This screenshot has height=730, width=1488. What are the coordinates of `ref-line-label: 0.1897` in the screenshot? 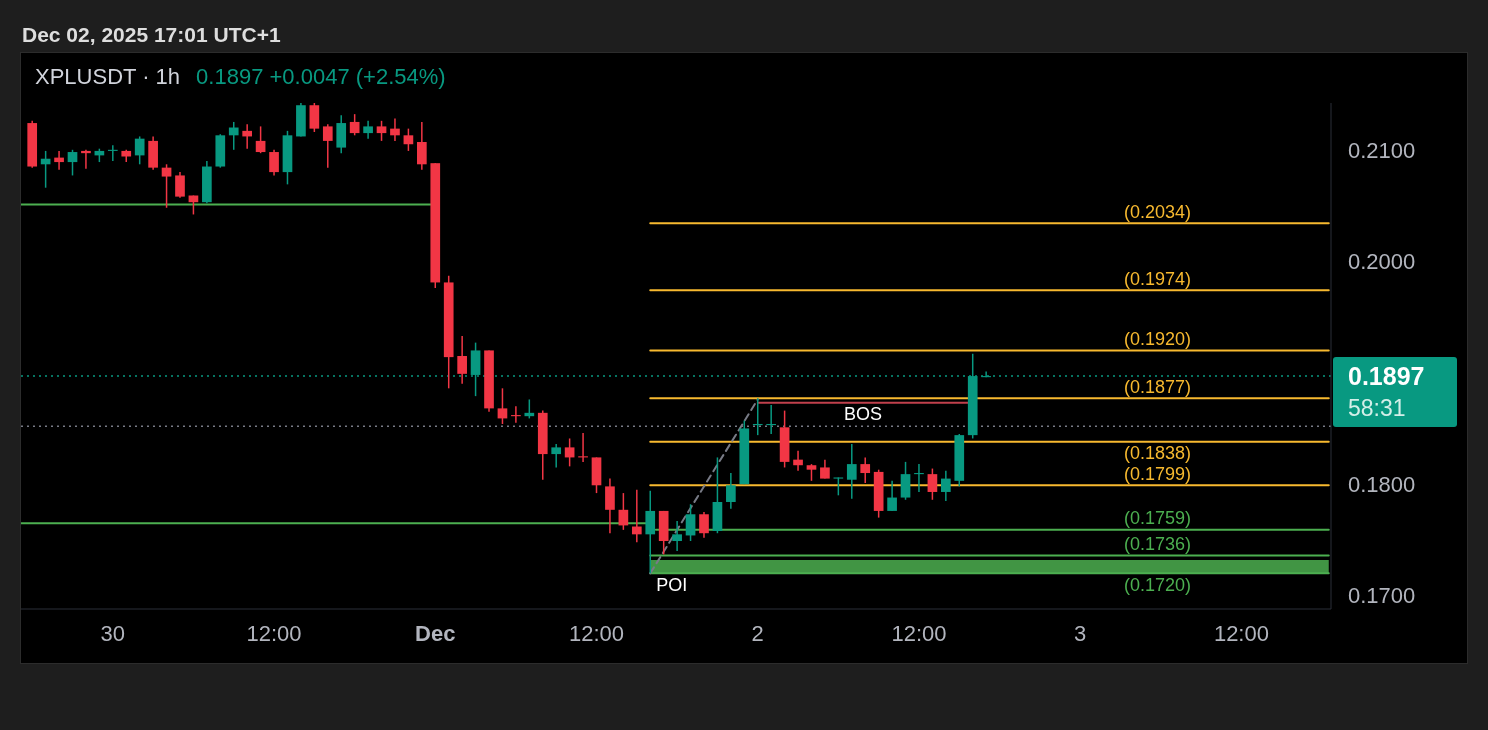 It's located at (1386, 376).